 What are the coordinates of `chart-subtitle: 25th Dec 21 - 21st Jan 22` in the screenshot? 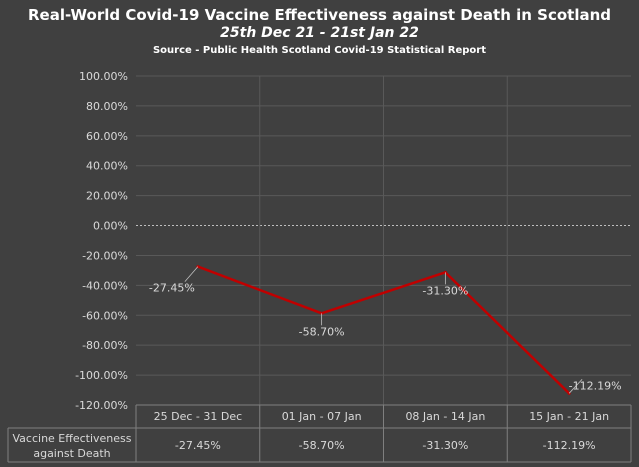 It's located at (319, 33).